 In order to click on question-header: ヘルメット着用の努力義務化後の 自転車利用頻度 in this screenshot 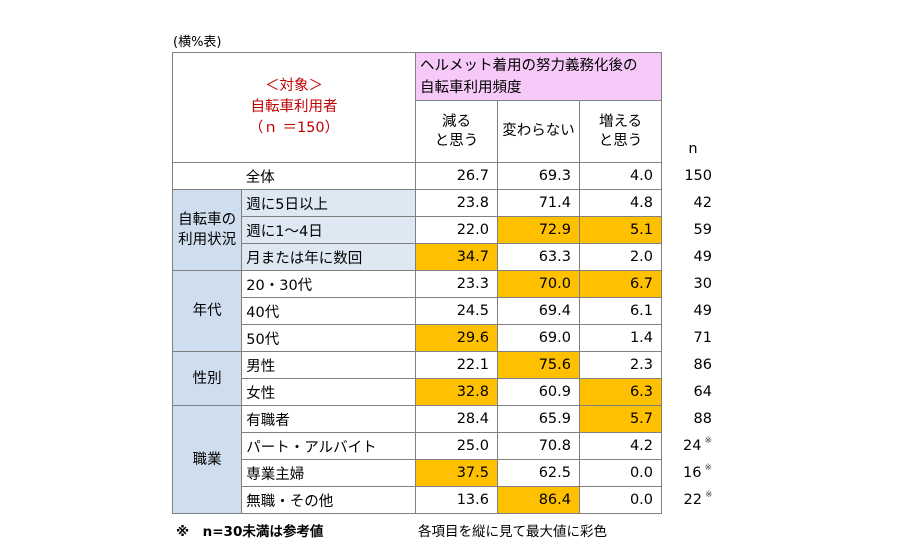, I will do `click(538, 76)`.